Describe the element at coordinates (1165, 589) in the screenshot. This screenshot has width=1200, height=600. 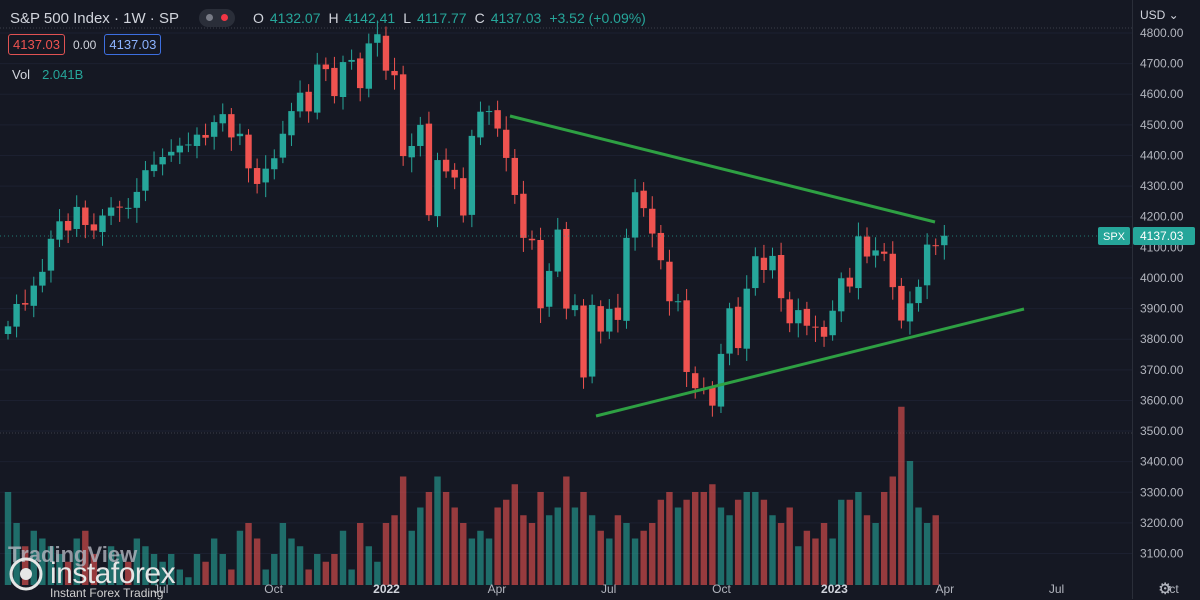
I see `settings-gear-icon: ⚙` at that location.